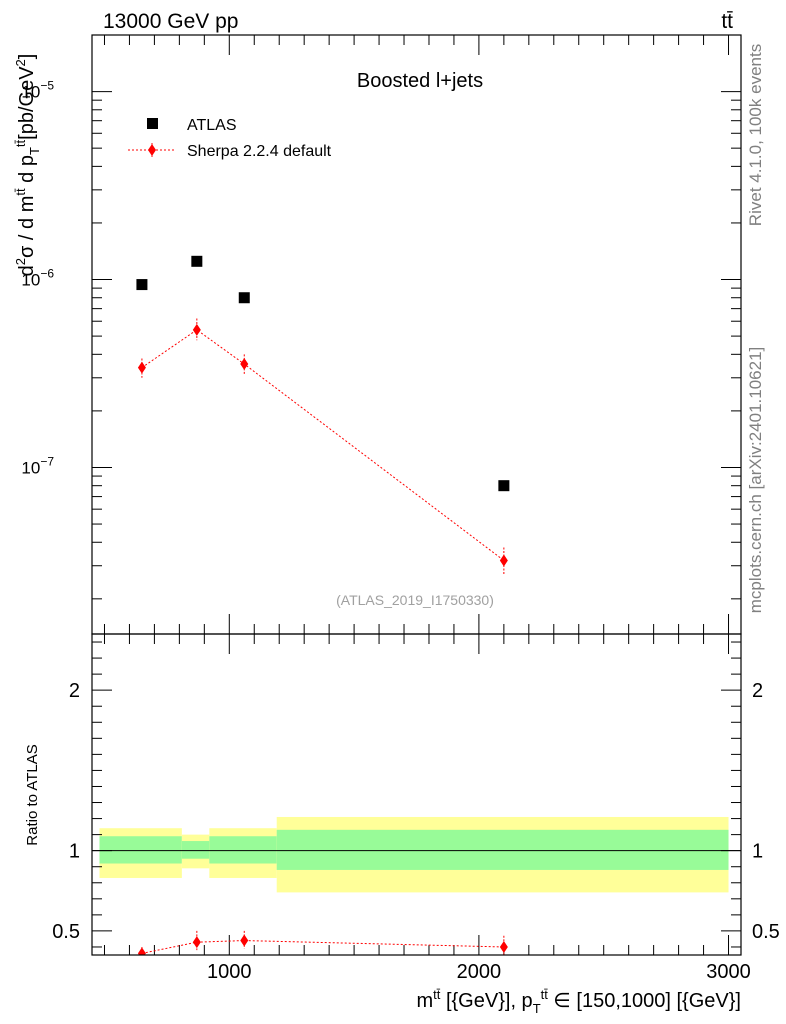  I want to click on x-tick-label: 3000, so click(728, 972).